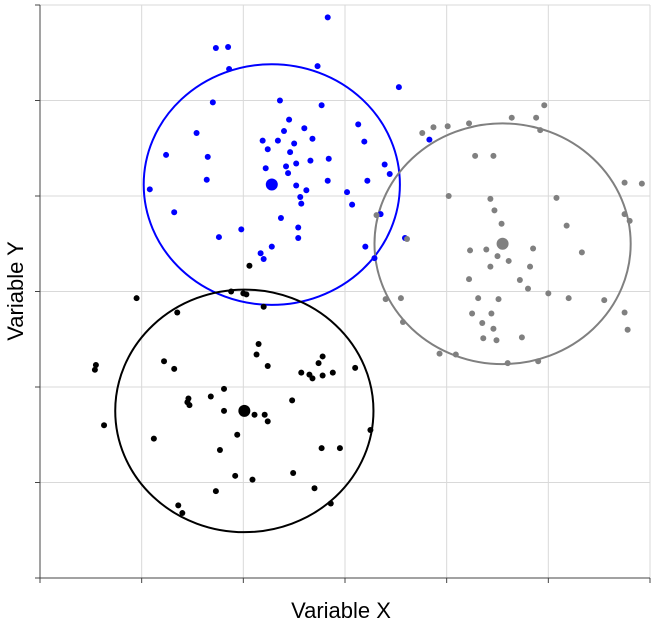  Describe the element at coordinates (15, 291) in the screenshot. I see `y-axis-label: Variable Y` at that location.